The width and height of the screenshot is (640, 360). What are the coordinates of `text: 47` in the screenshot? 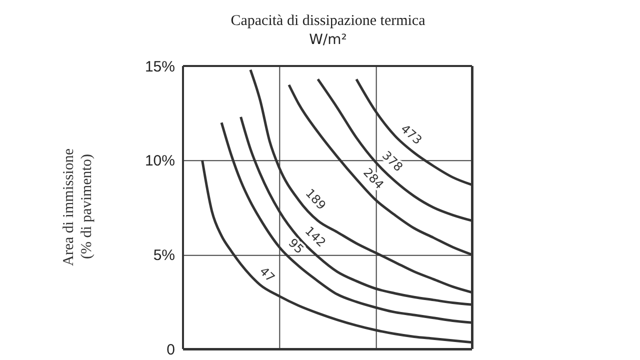 It's located at (267, 274).